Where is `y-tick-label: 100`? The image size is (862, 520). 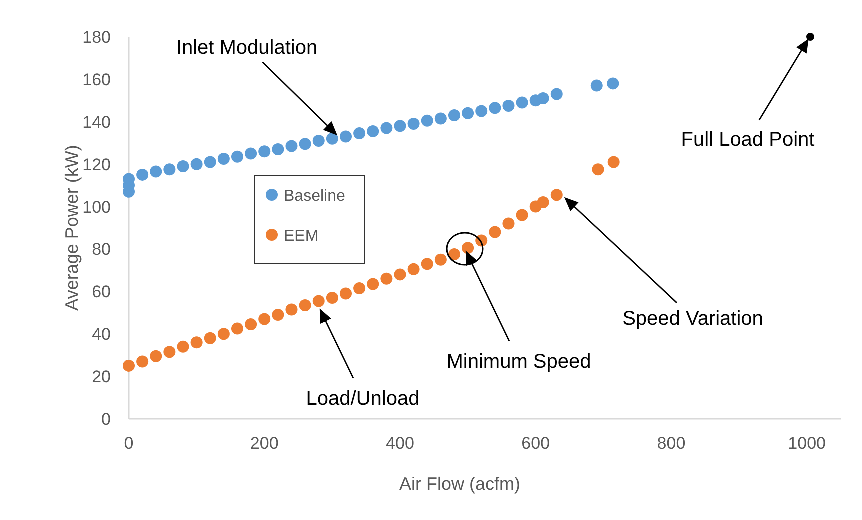
y-tick-label: 100 is located at coordinates (96, 207).